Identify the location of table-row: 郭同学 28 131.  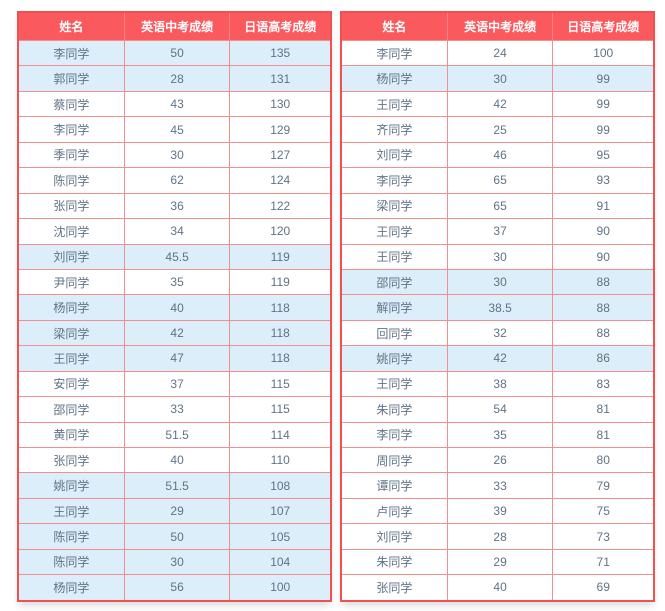
(174, 78).